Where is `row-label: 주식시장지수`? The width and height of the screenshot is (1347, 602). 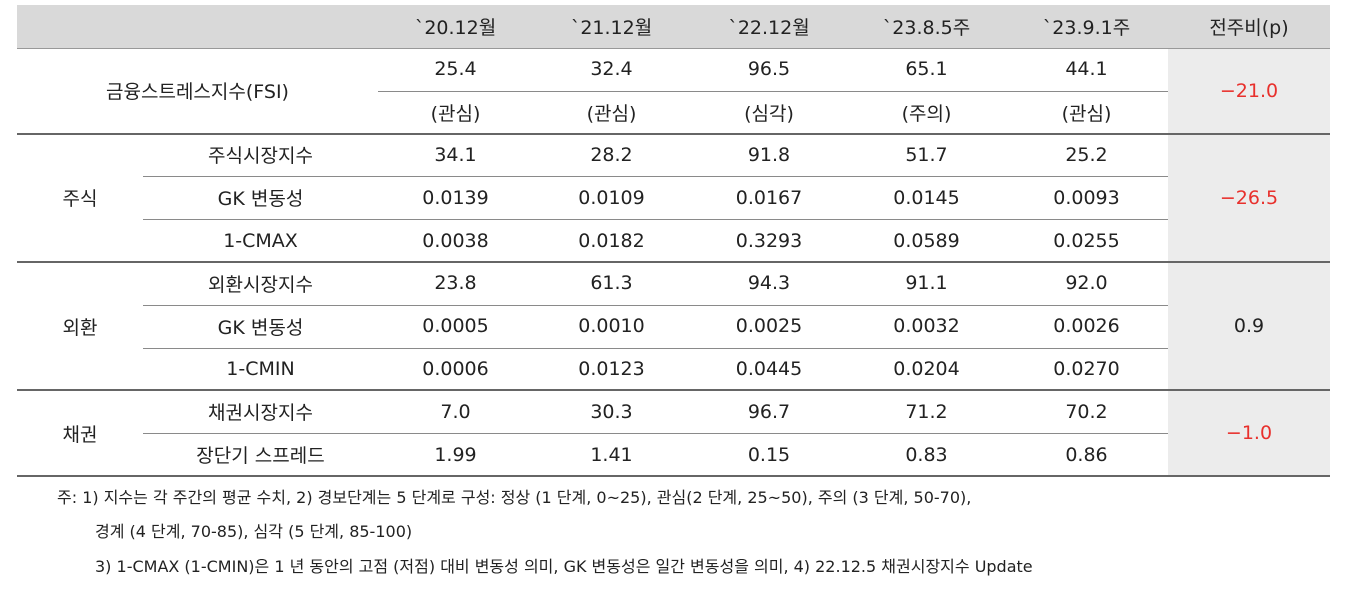
row-label: 주식시장지수 is located at coordinates (260, 156).